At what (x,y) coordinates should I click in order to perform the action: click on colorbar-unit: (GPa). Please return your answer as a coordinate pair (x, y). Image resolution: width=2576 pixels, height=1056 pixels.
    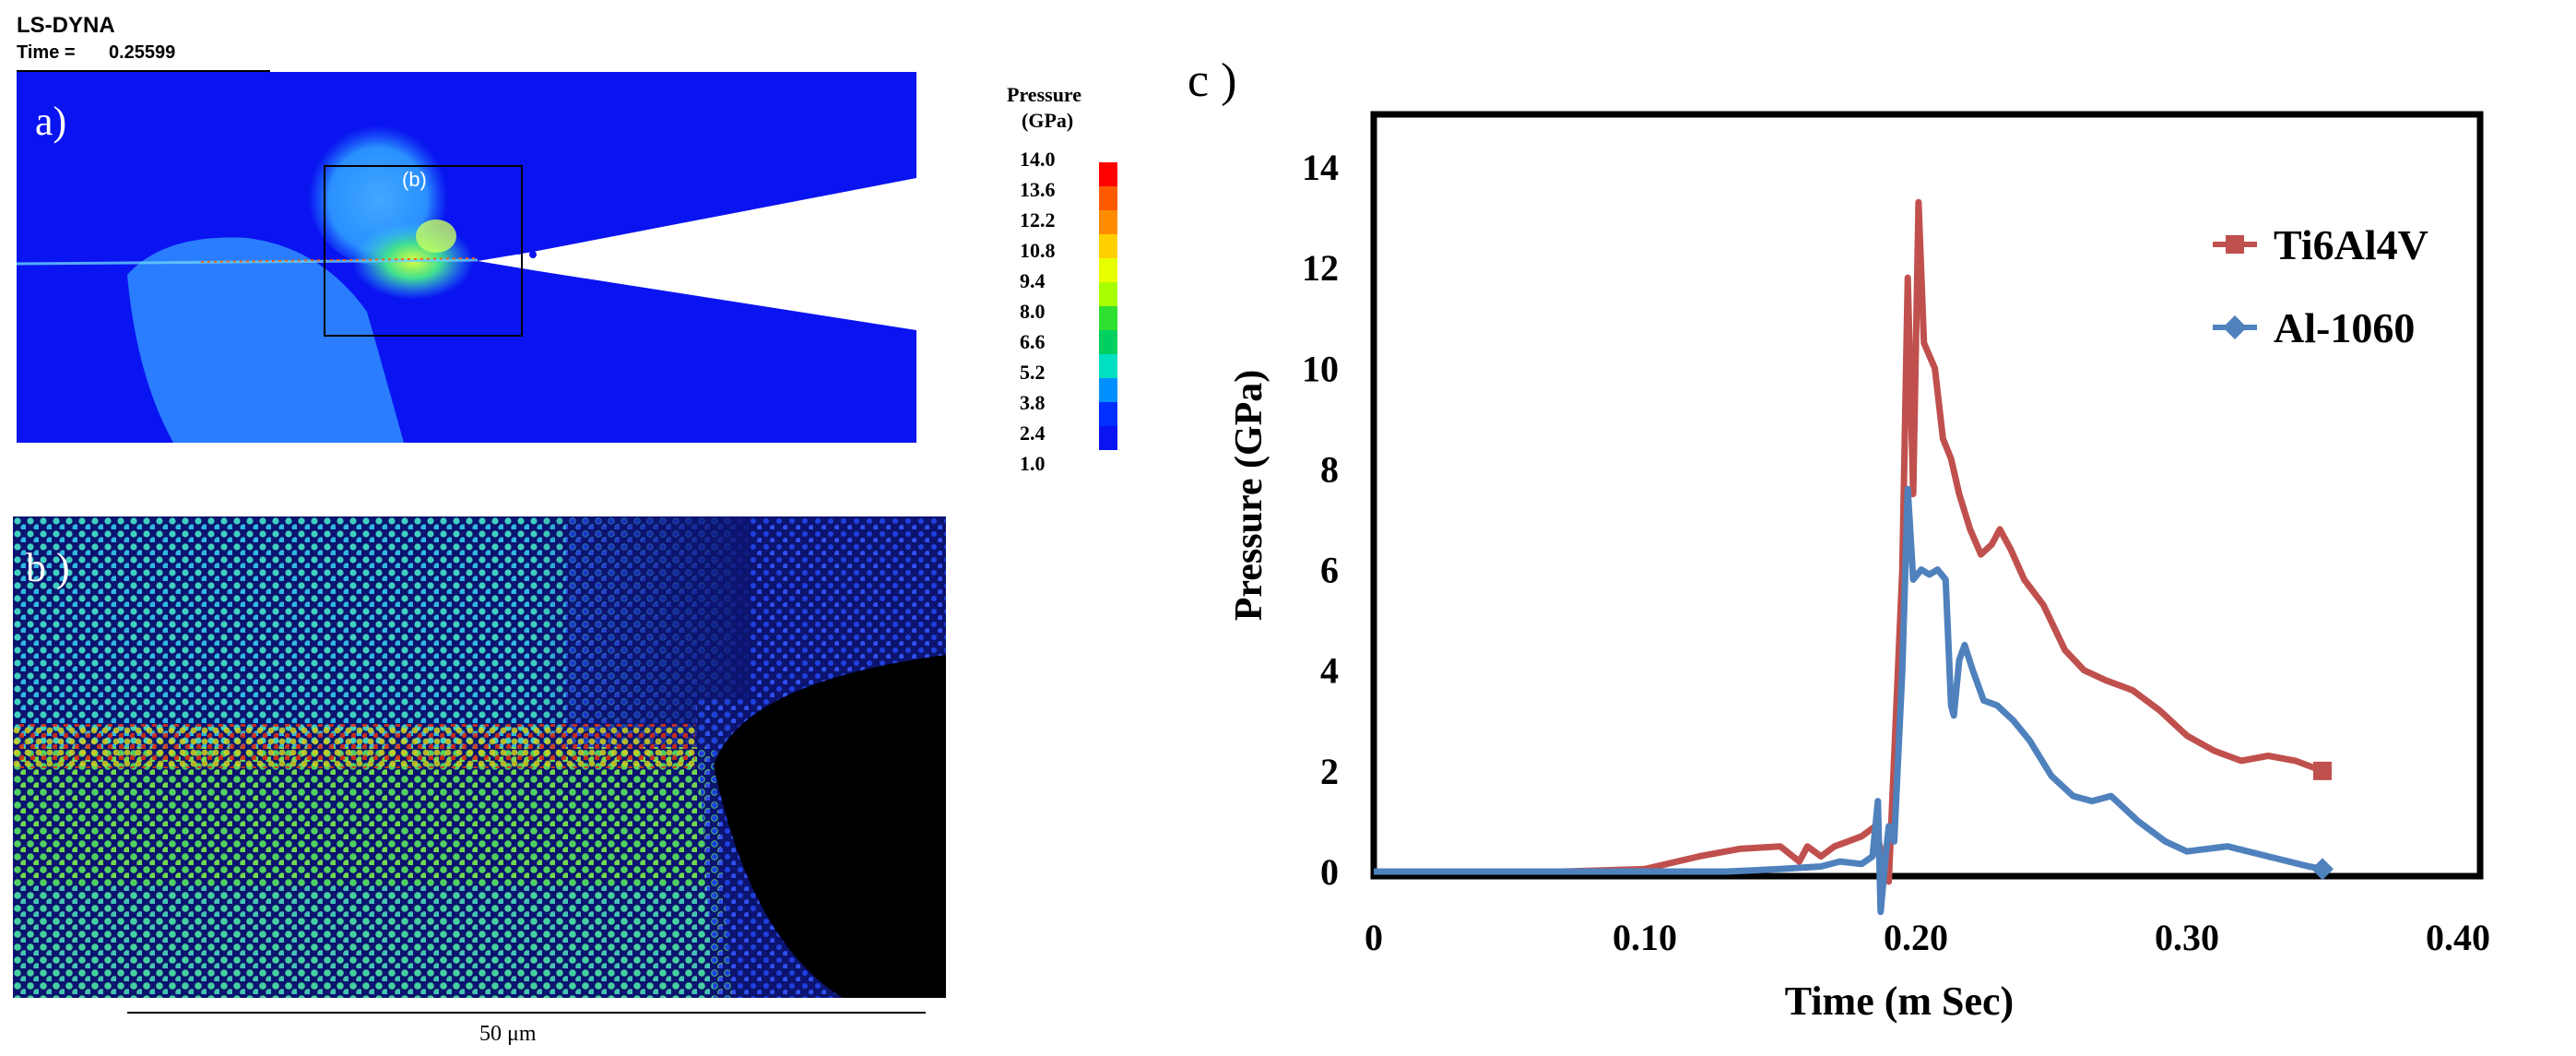
    Looking at the image, I should click on (1048, 120).